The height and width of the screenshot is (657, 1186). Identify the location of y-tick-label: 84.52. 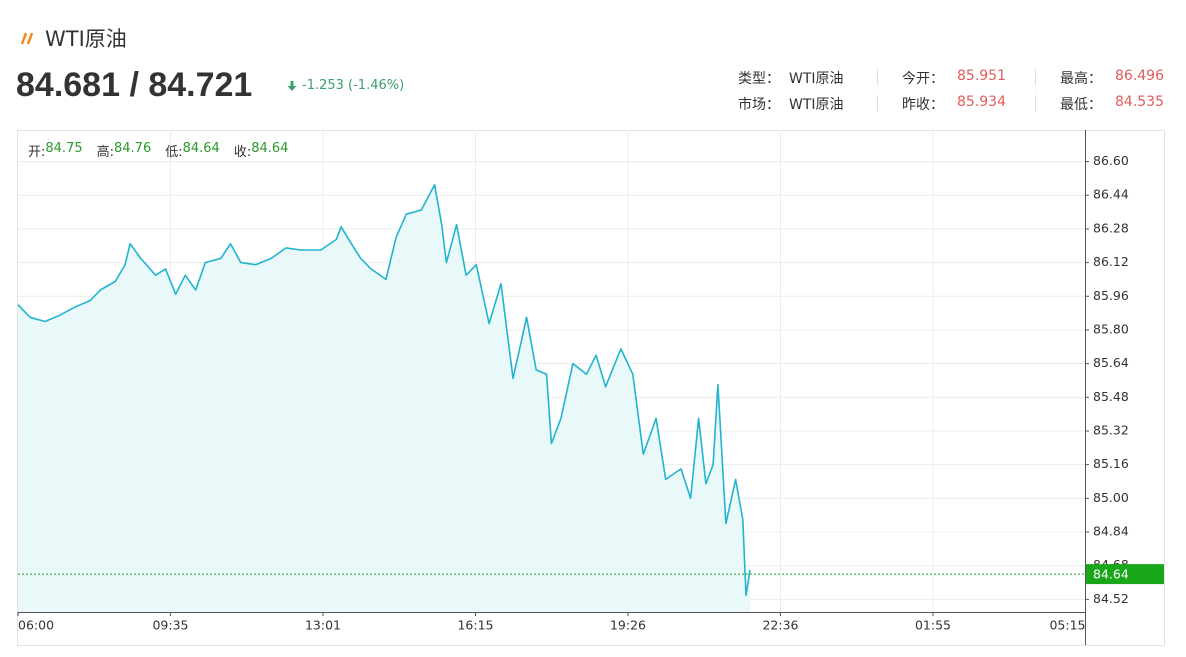
(1111, 598).